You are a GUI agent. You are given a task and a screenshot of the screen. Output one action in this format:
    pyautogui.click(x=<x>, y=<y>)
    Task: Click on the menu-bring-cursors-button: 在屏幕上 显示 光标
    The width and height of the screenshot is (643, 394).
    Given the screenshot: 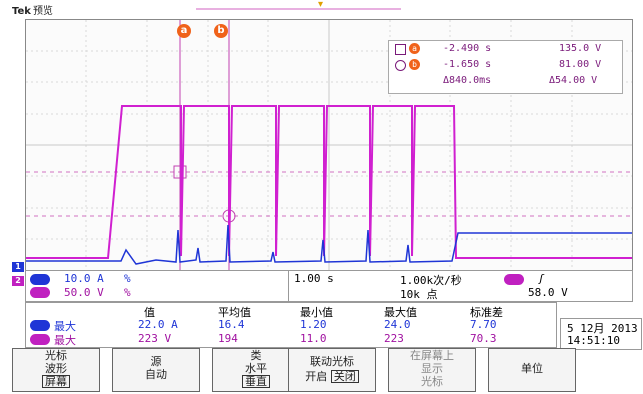 What is the action you would take?
    pyautogui.click(x=432, y=370)
    